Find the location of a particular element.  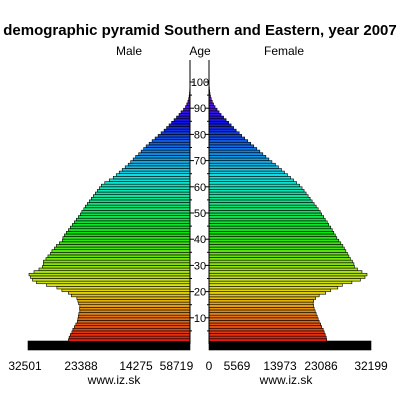

age-tick-label: 70 is located at coordinates (200, 162).